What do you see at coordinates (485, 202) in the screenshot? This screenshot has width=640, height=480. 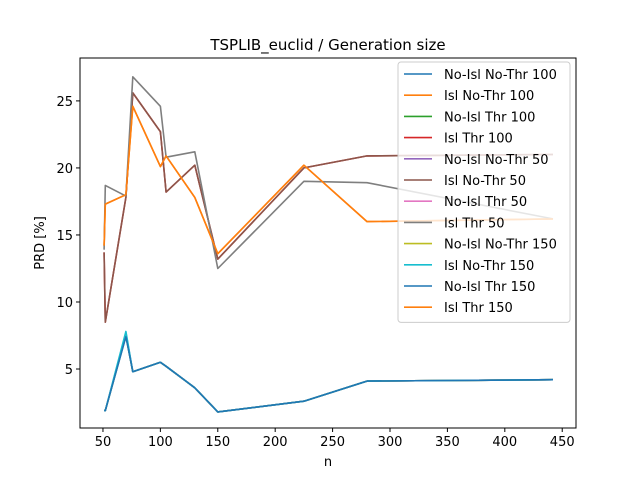 I see `legend-label: No-Isl Thr 50` at bounding box center [485, 202].